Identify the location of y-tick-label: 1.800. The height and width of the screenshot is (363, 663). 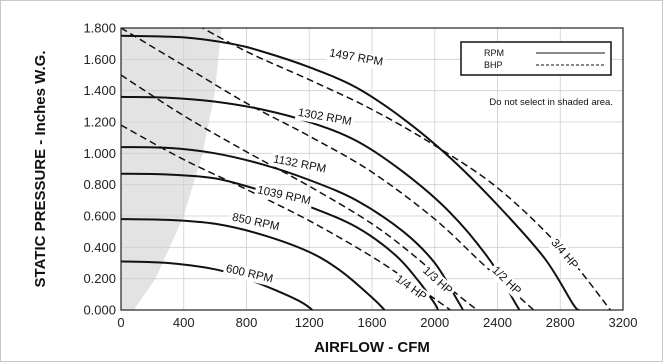
(99, 28).